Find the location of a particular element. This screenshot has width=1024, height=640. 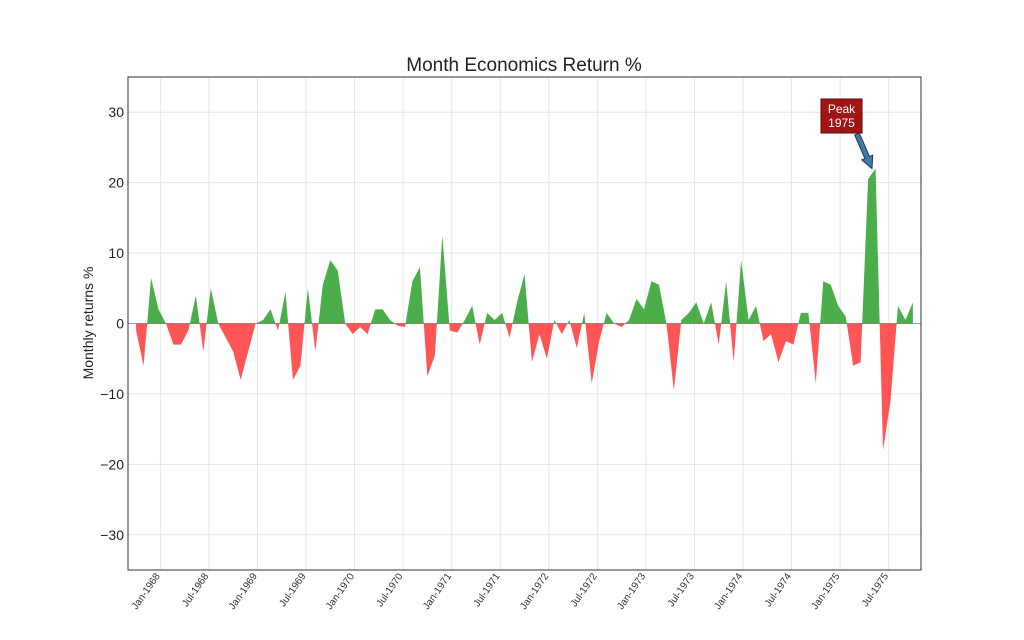

x-tick-label: Jul-1972 is located at coordinates (584, 590).